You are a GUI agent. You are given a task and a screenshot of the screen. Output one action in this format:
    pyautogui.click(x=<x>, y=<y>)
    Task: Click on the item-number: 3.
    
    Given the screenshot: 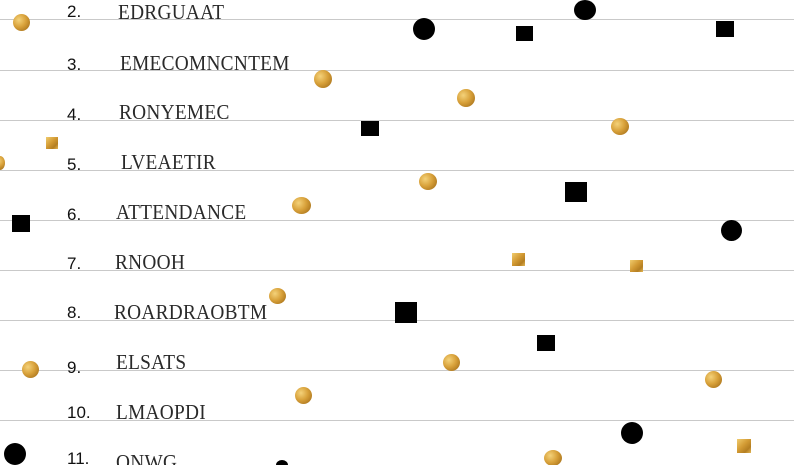 What is the action you would take?
    pyautogui.click(x=74, y=64)
    